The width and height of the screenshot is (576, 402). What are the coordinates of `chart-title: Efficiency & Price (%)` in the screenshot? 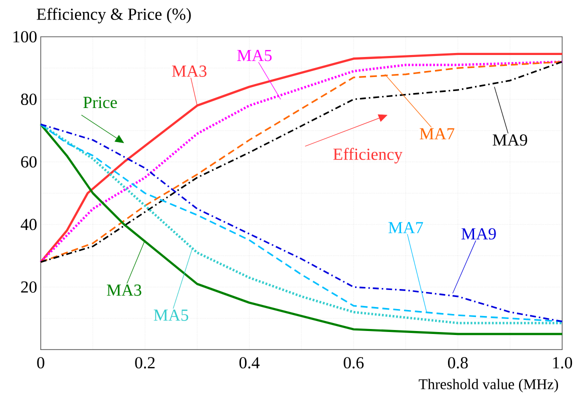 It's located at (113, 16).